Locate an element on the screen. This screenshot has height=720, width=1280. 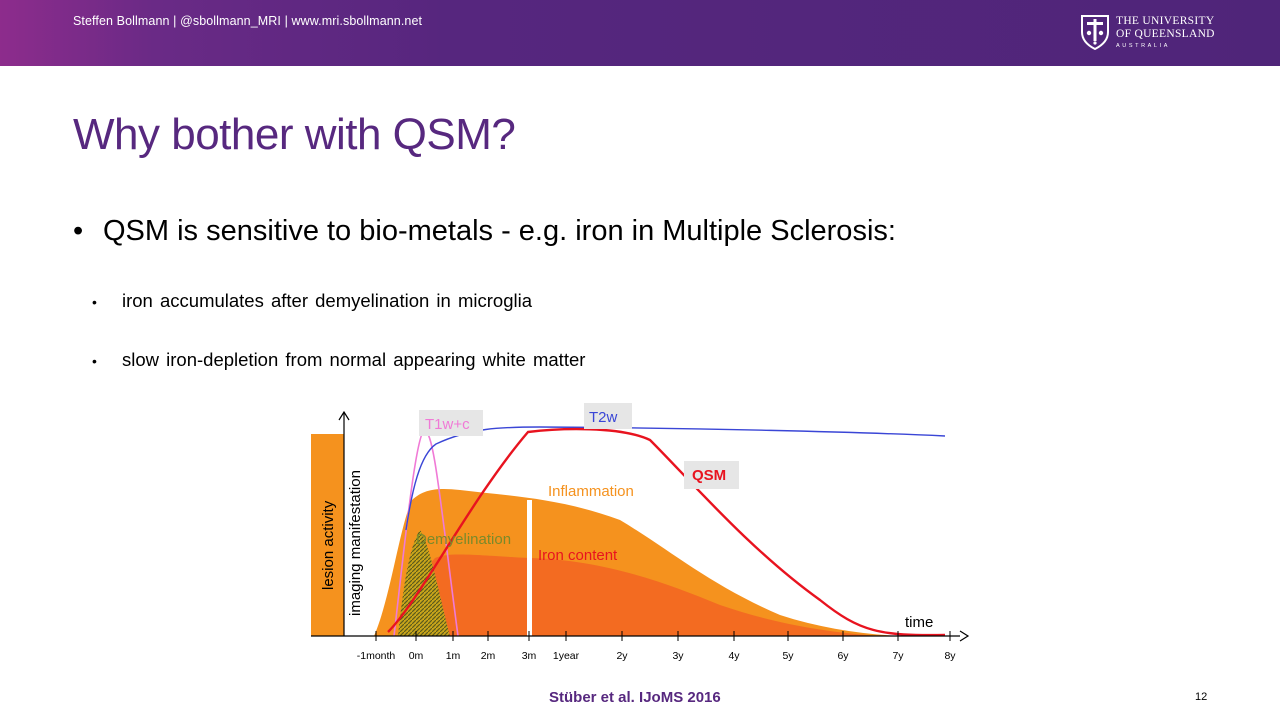
x-tick-group: -1month 0m 1m 2m 3m 1year 2y 3y 4y 5y 6y 7y 8y is located at coordinates (656, 646).